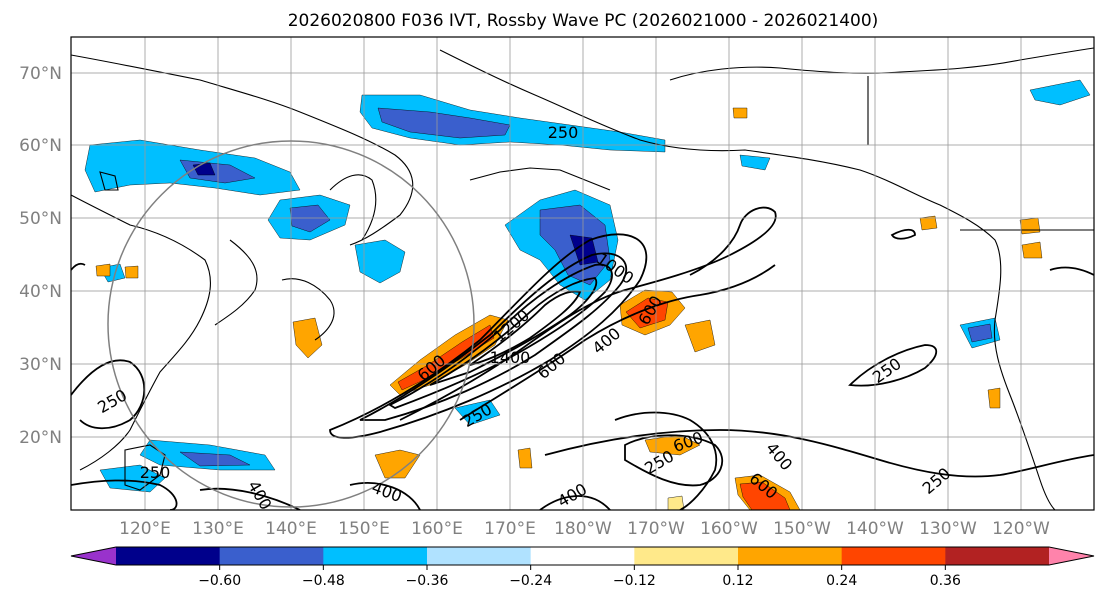 Image resolution: width=1105 pixels, height=604 pixels. What do you see at coordinates (93, 556) in the screenshot?
I see `colorbar-extend-min` at bounding box center [93, 556].